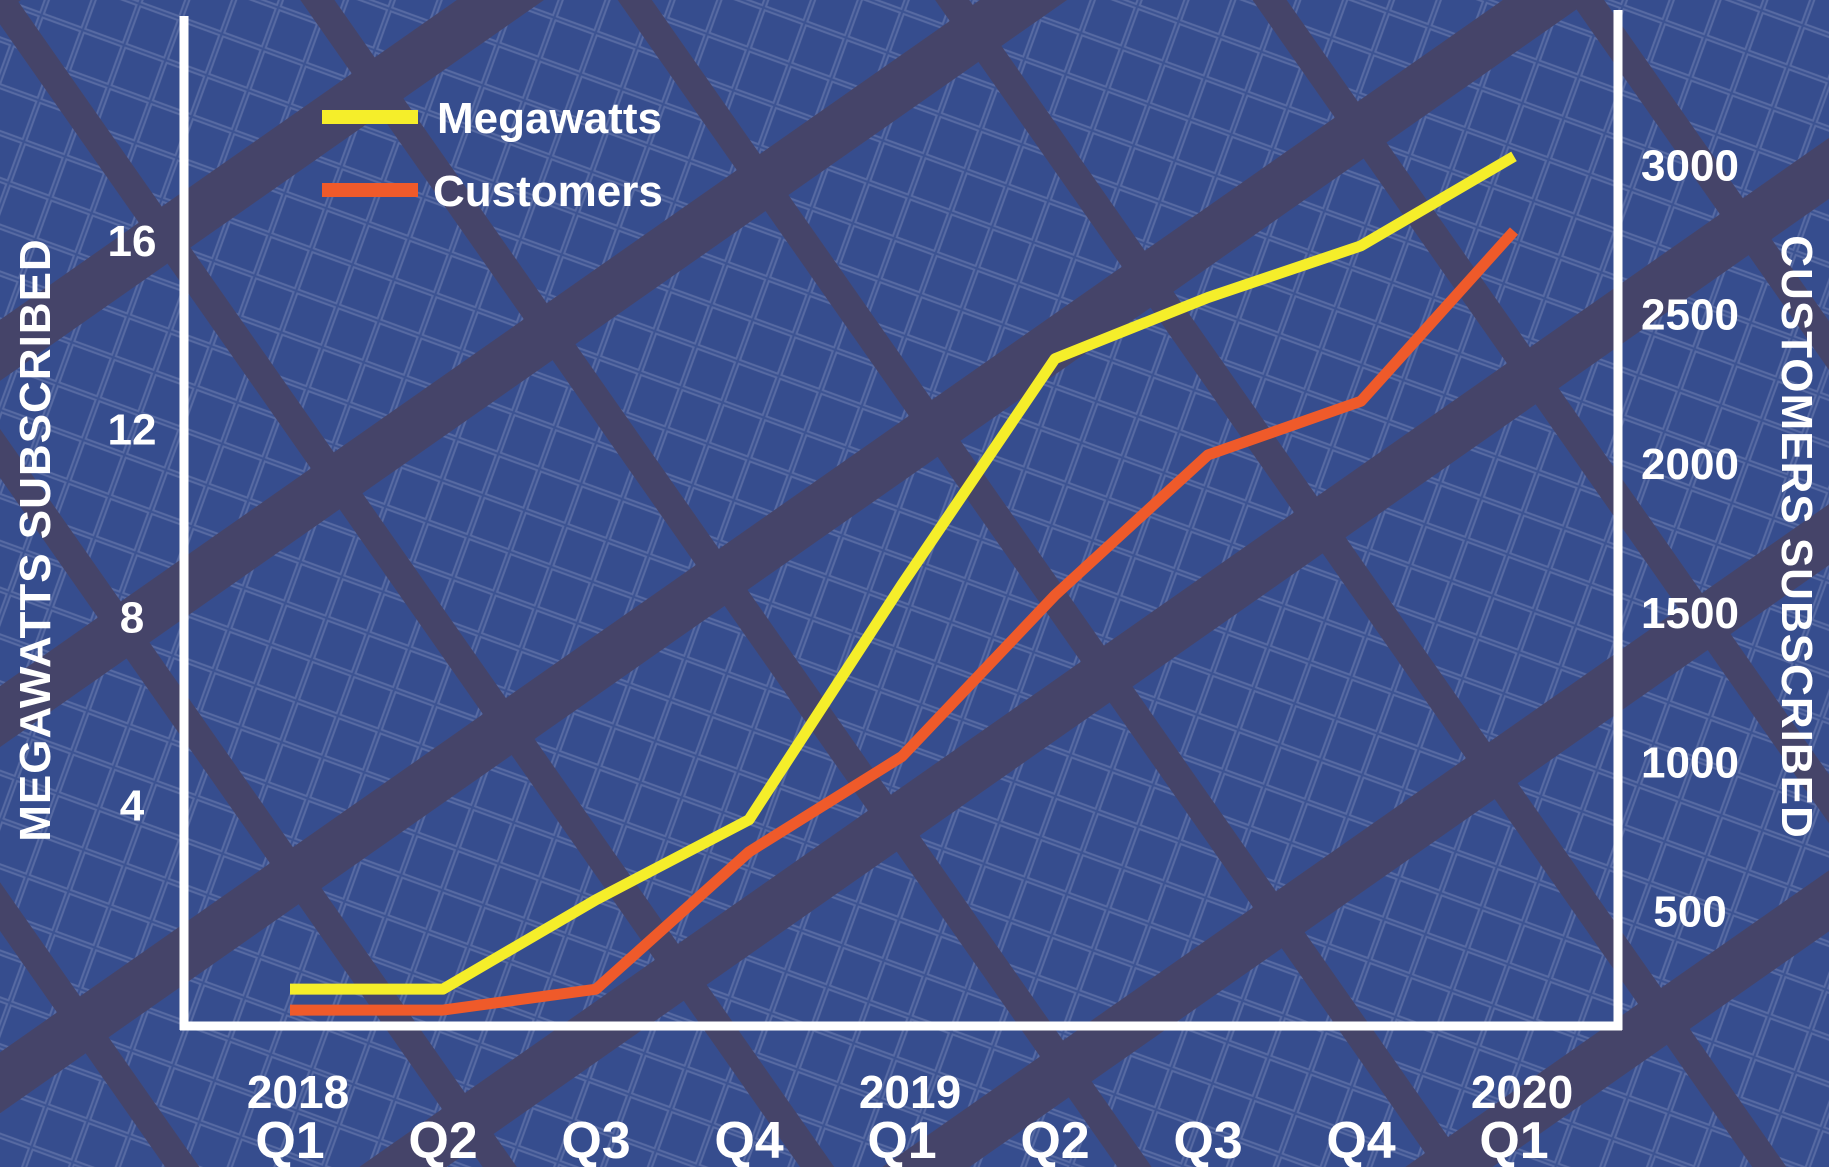  What do you see at coordinates (492, 155) in the screenshot?
I see `legend: Megawatts Customers` at bounding box center [492, 155].